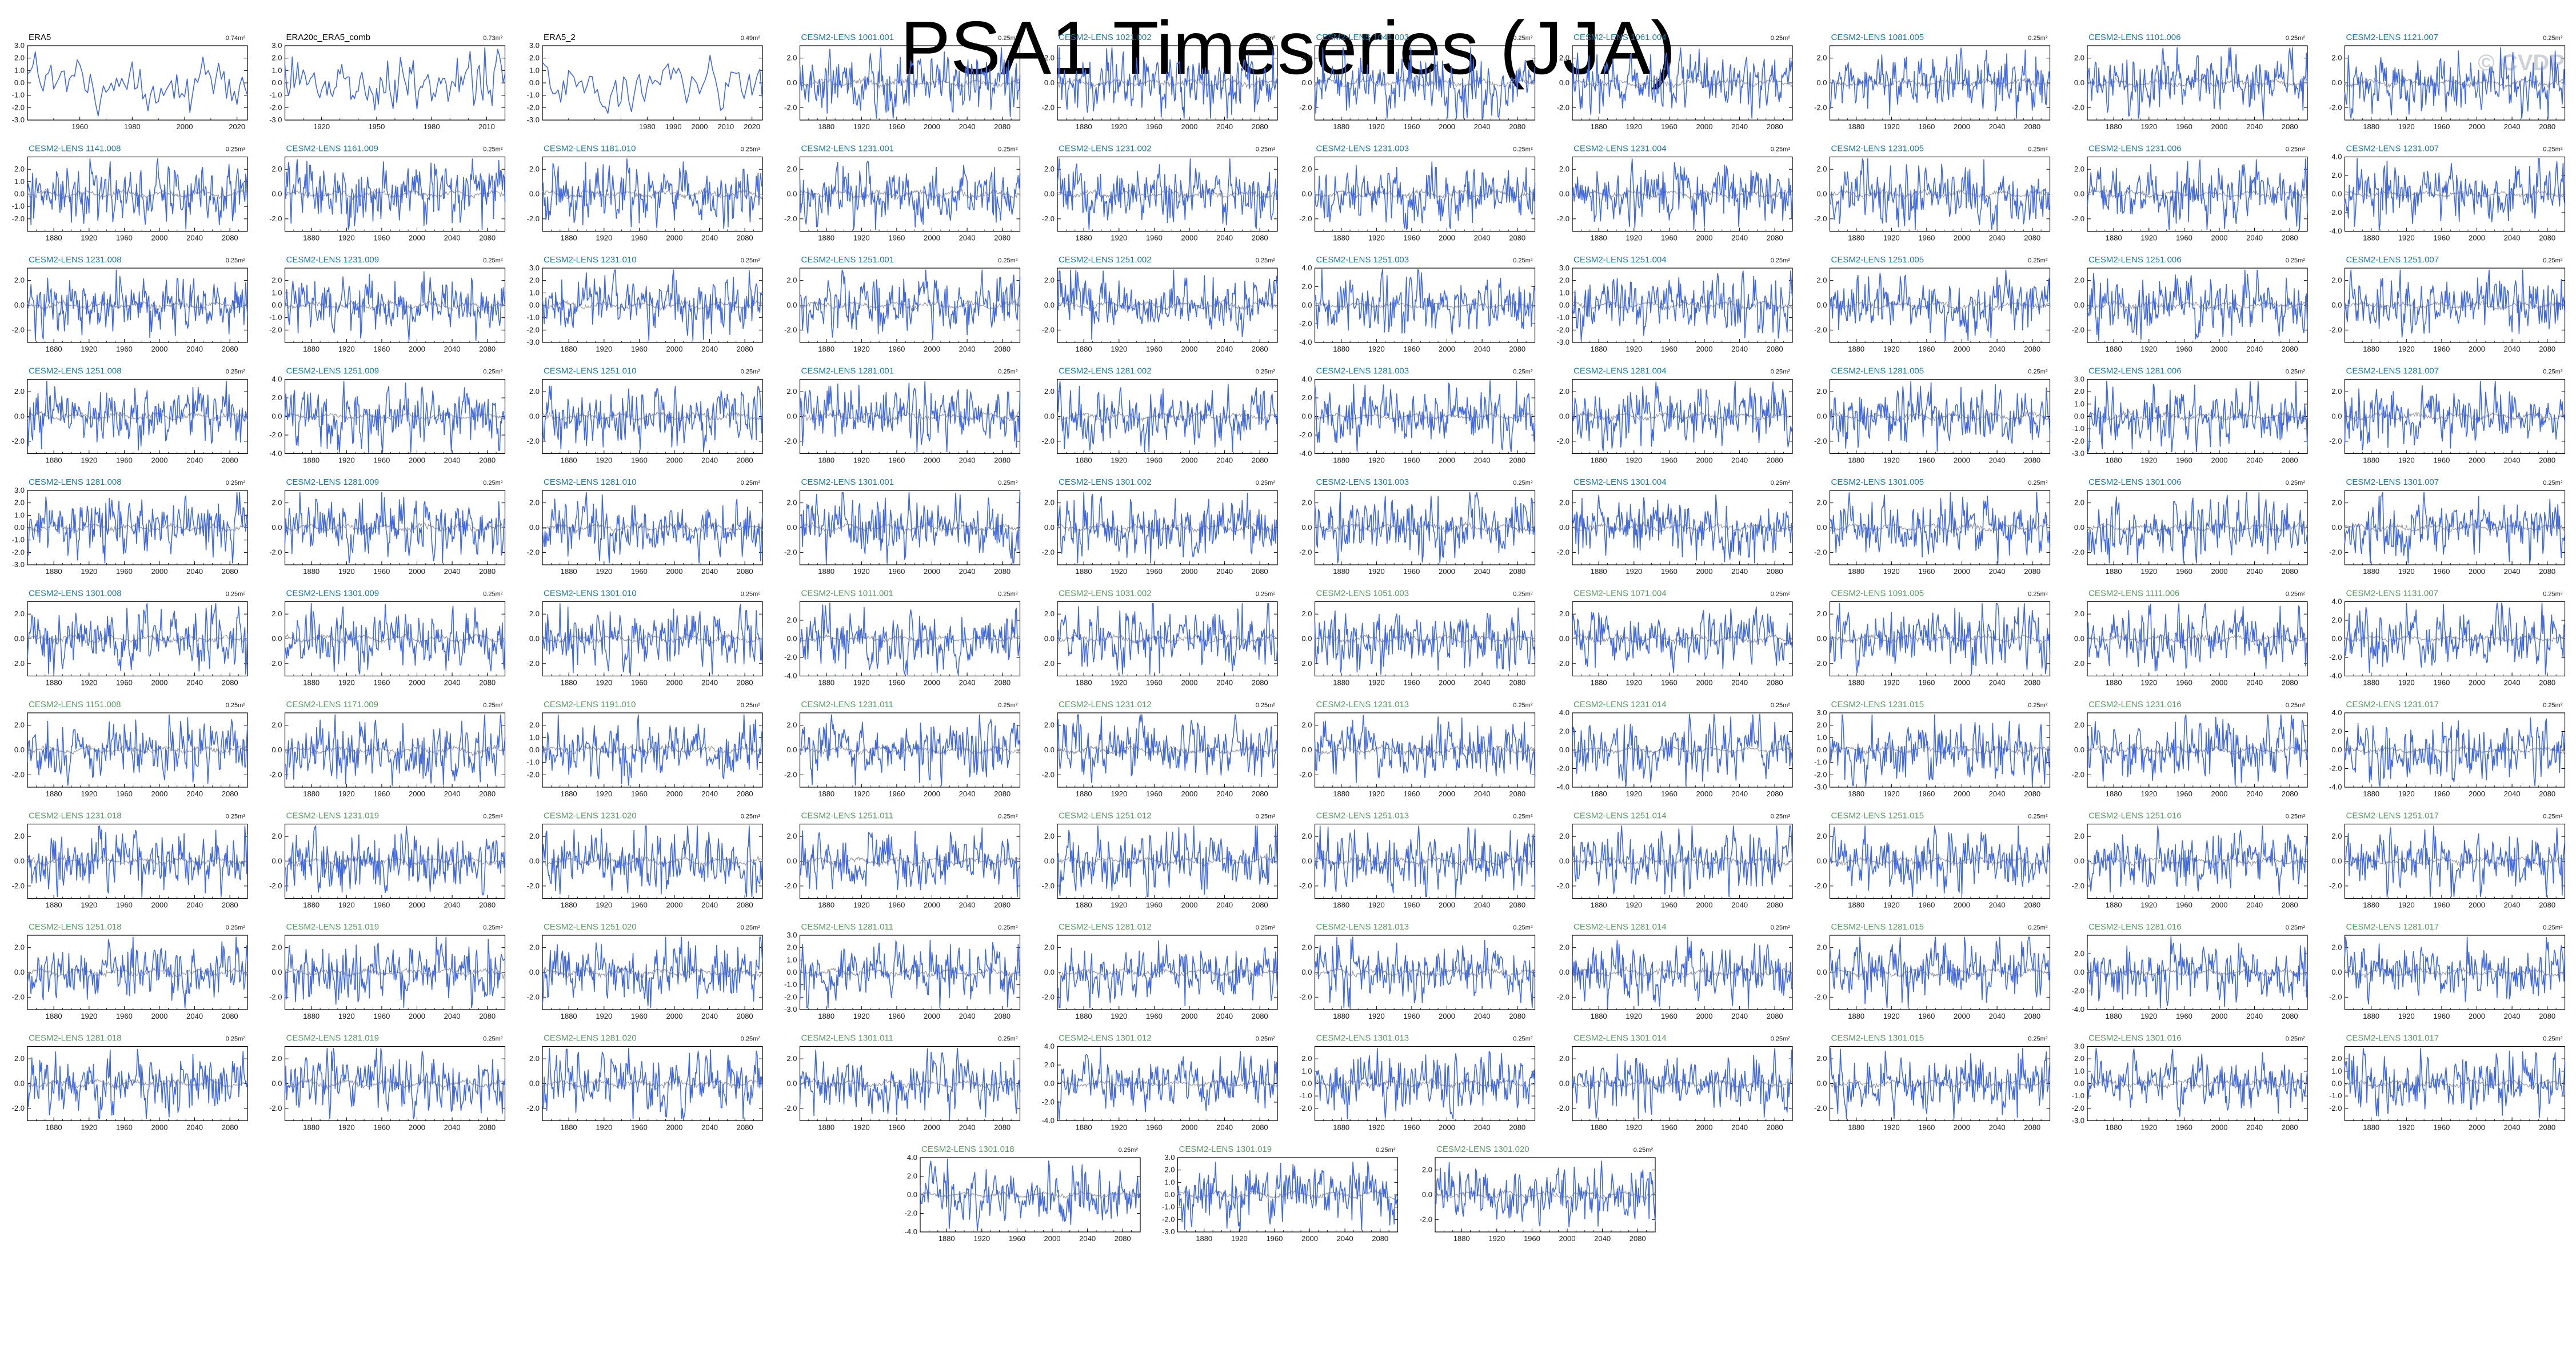 Image resolution: width=2576 pixels, height=1360 pixels. What do you see at coordinates (791, 935) in the screenshot?
I see `y-tick-label: 3.0` at bounding box center [791, 935].